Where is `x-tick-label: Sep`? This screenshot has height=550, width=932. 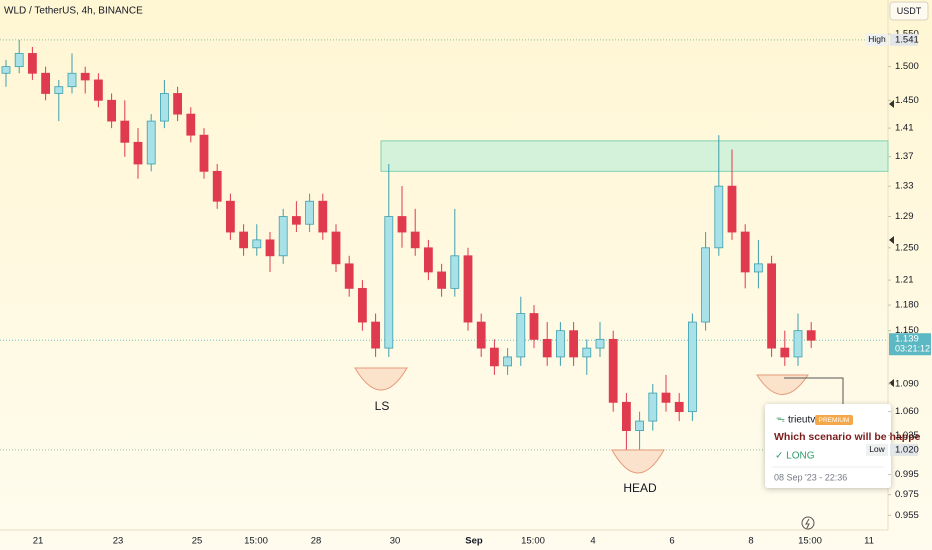
x-tick-label: Sep is located at coordinates (474, 541).